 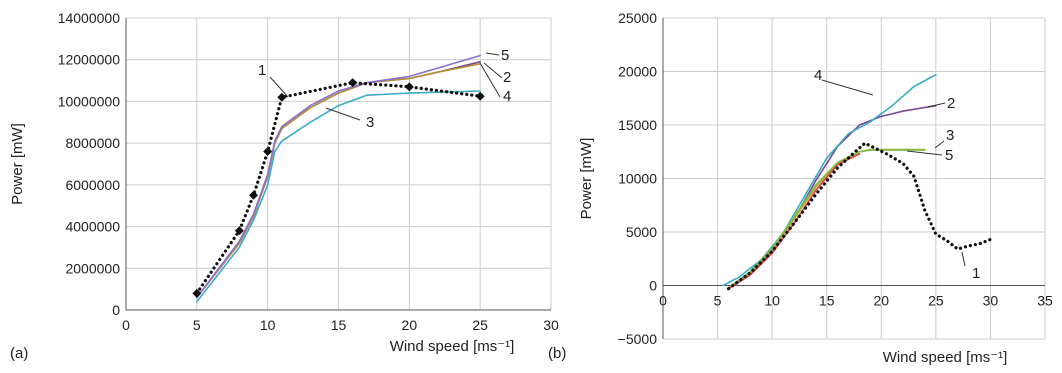 What do you see at coordinates (92, 143) in the screenshot?
I see `y-tick-label: 8000000` at bounding box center [92, 143].